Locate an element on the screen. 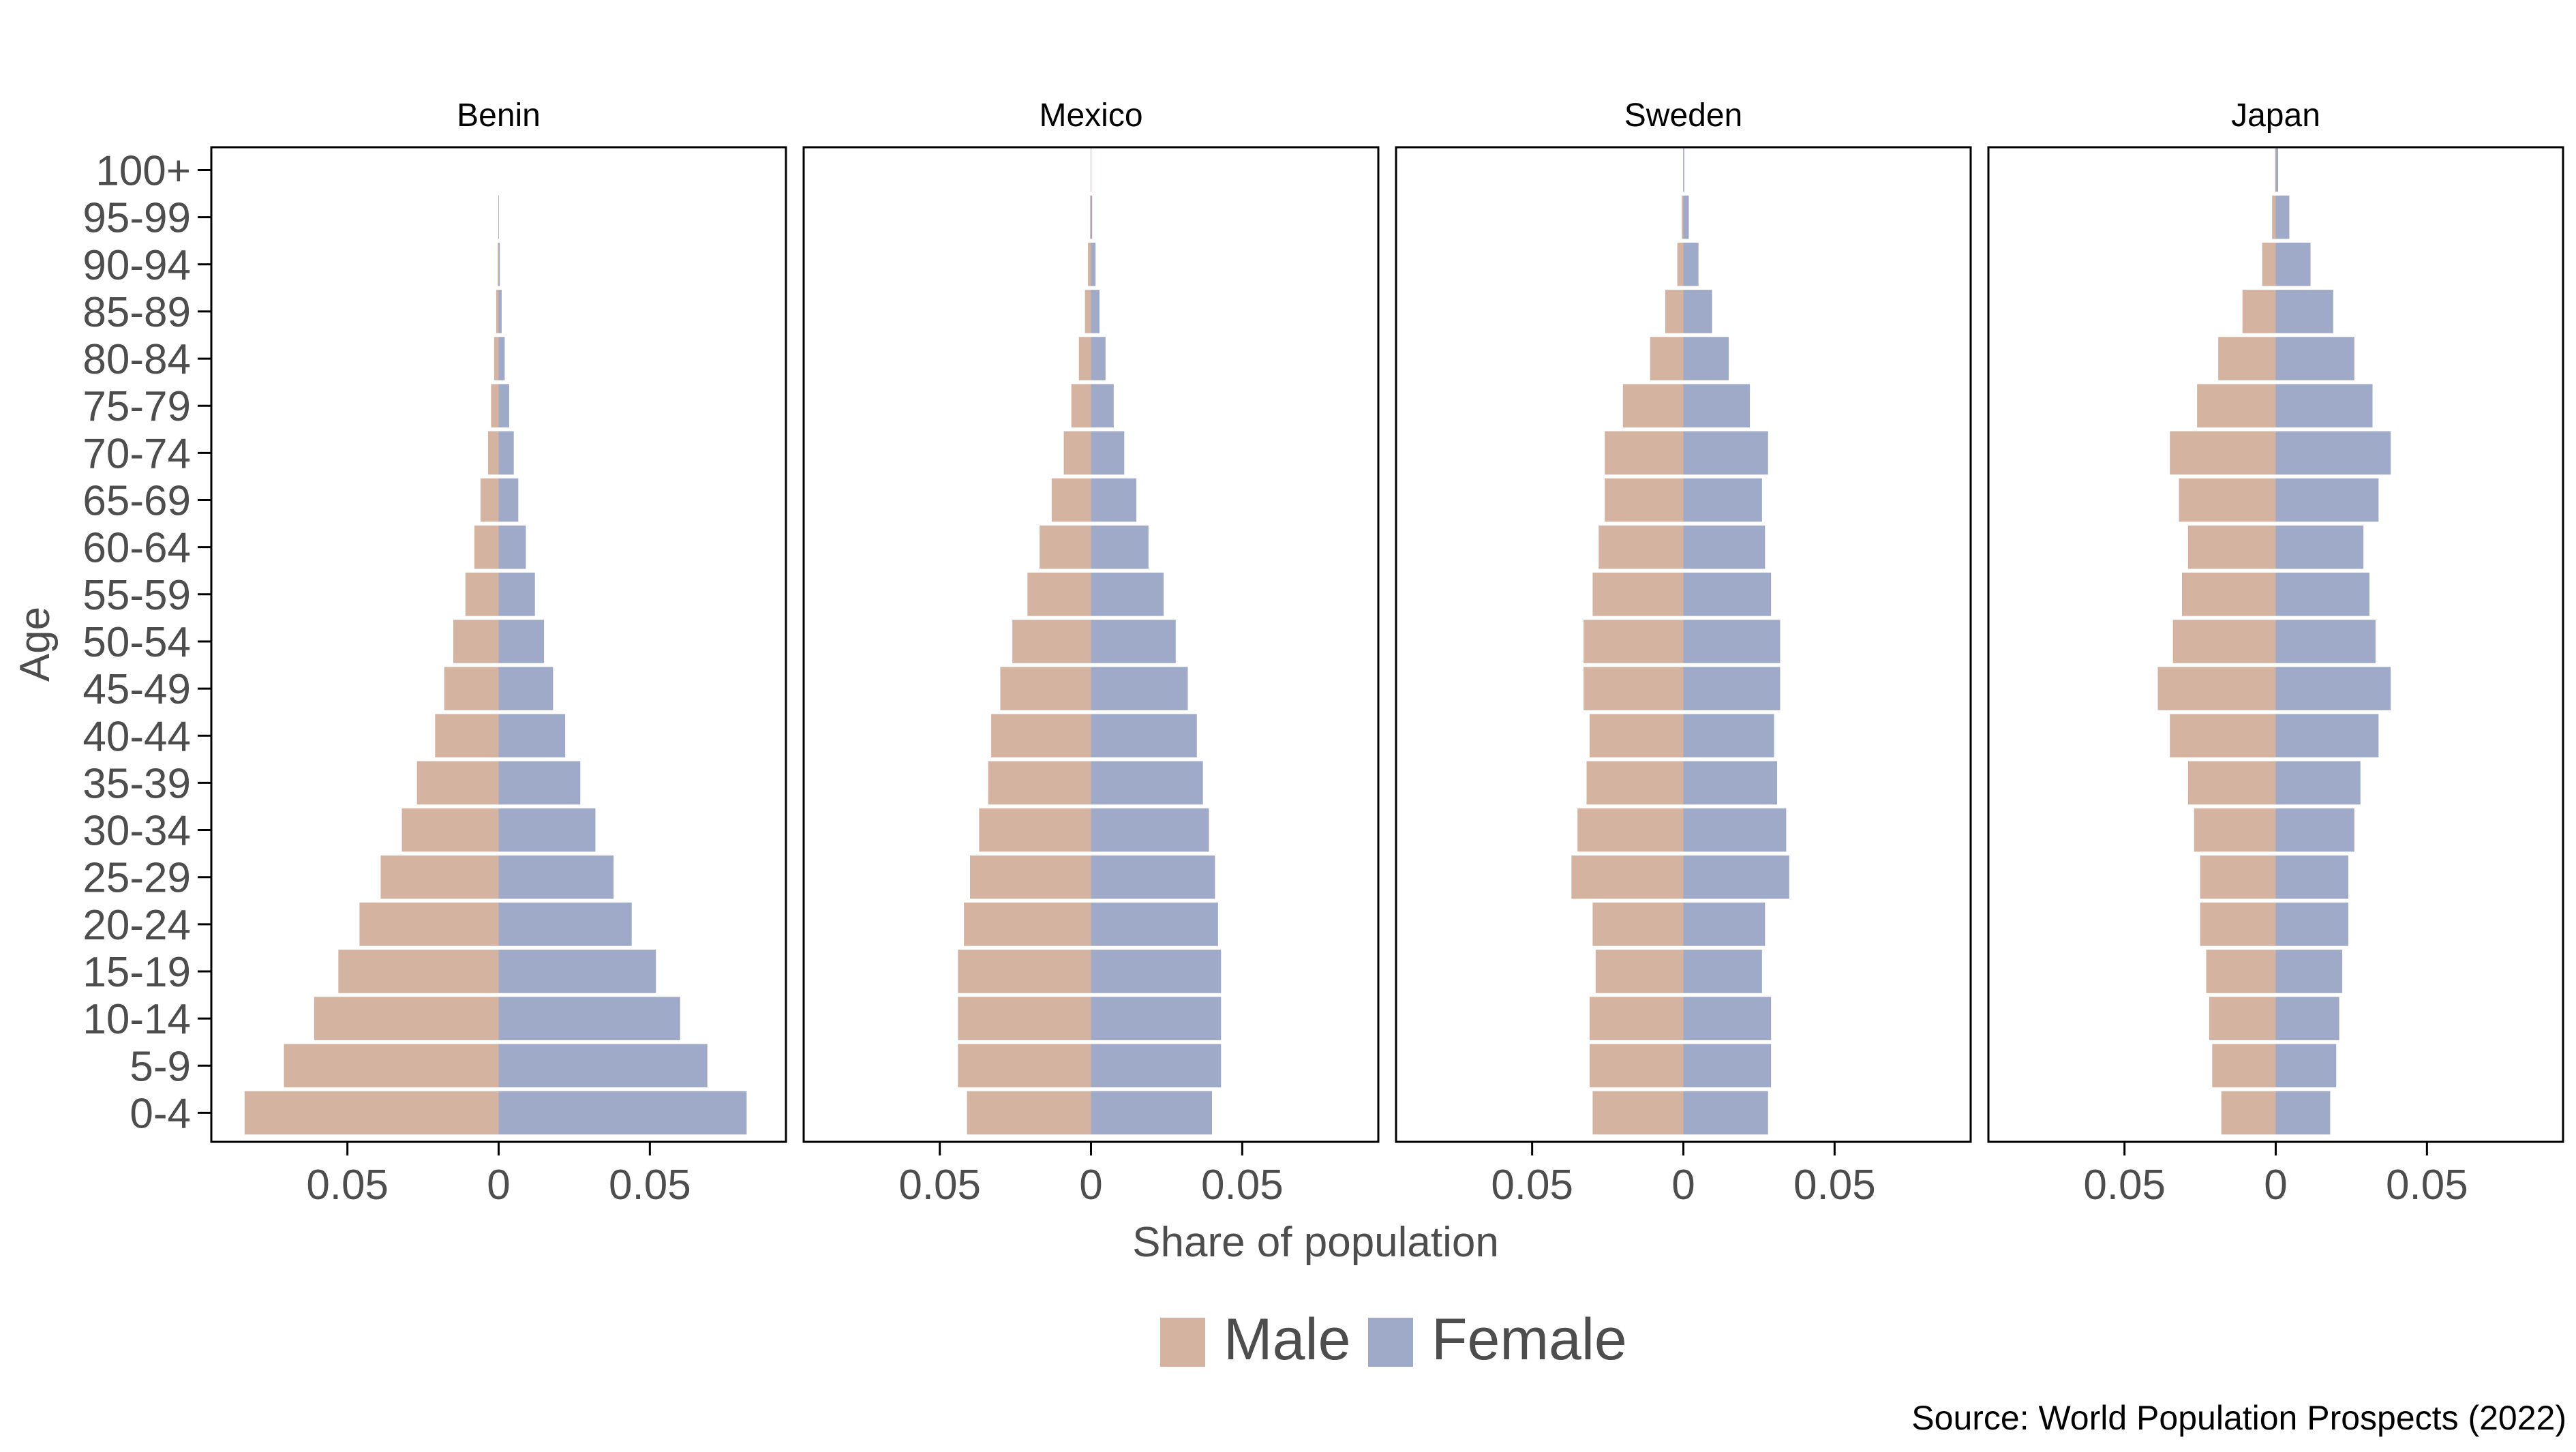 This screenshot has width=2576, height=1452. y-tick-label: 45-49 is located at coordinates (136, 689).